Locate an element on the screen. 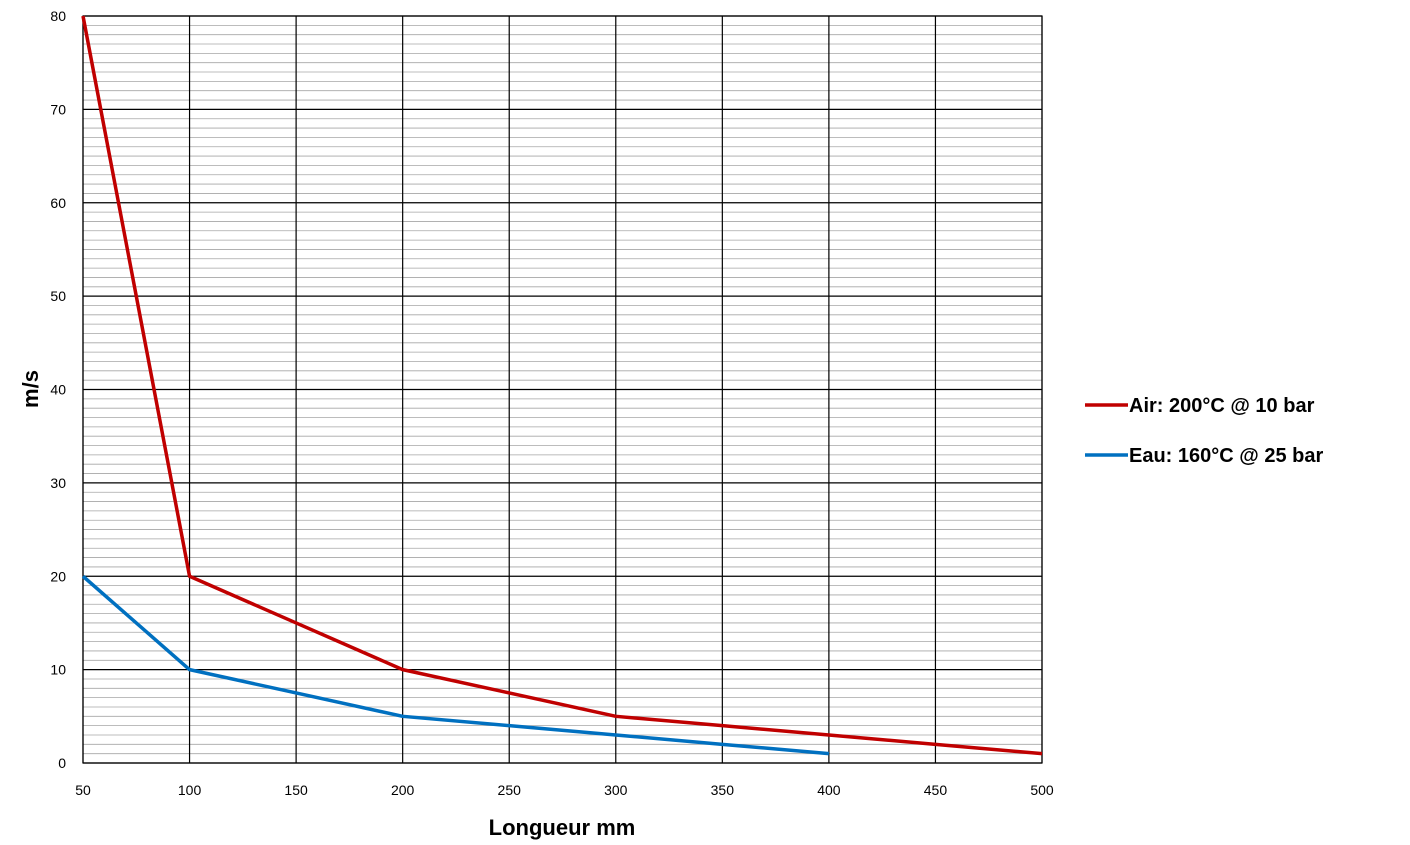 This screenshot has width=1410, height=845. y-tick-label: 60 is located at coordinates (58, 203).